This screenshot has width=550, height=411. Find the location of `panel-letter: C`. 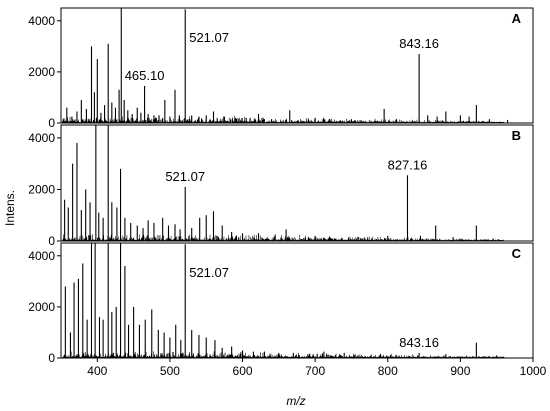

panel-letter: C is located at coordinates (517, 253).